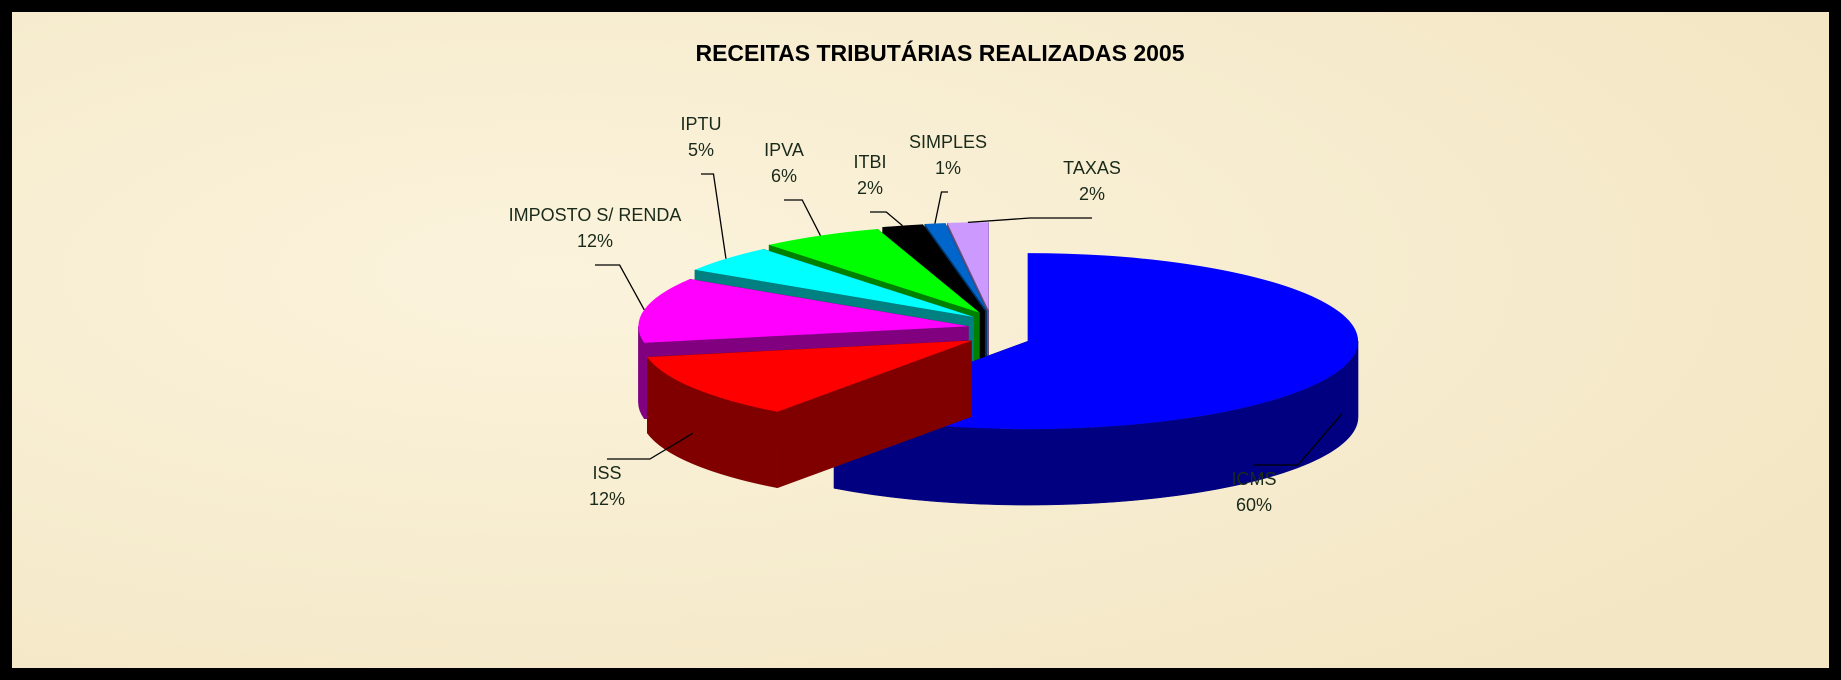 This screenshot has height=680, width=1841. What do you see at coordinates (939, 52) in the screenshot?
I see `chart-title: RECEITAS TRIBUTÁRIAS REALIZADAS 2005` at bounding box center [939, 52].